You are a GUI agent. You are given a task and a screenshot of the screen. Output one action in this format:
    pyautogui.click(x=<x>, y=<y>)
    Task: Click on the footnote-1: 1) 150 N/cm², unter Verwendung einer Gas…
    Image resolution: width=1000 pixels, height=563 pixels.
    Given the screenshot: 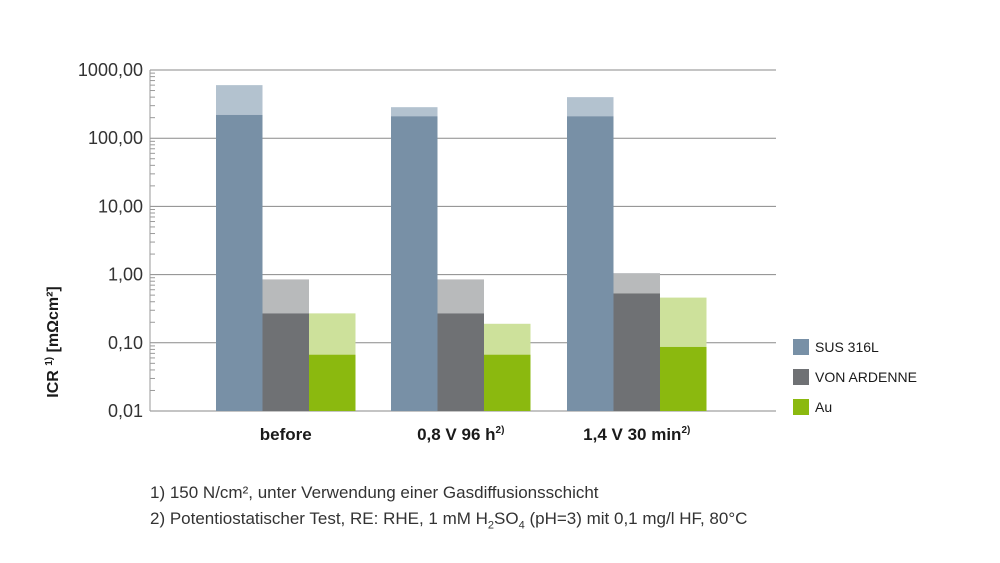 What is the action you would take?
    pyautogui.click(x=374, y=492)
    